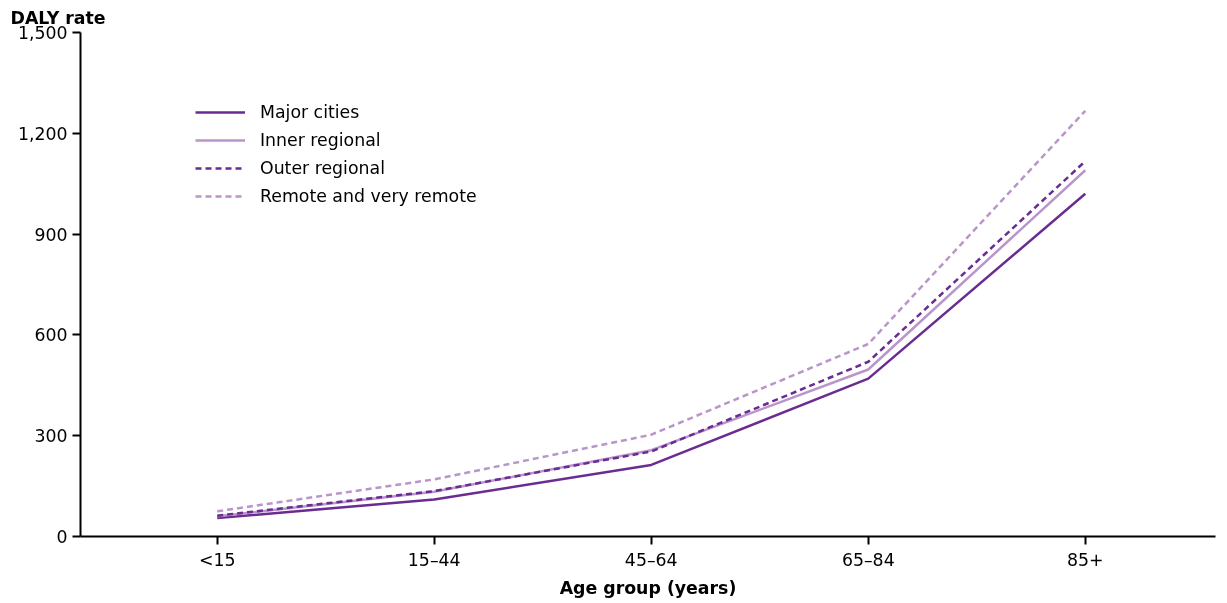  Describe the element at coordinates (320, 140) in the screenshot. I see `legend-label: Inner regional` at that location.